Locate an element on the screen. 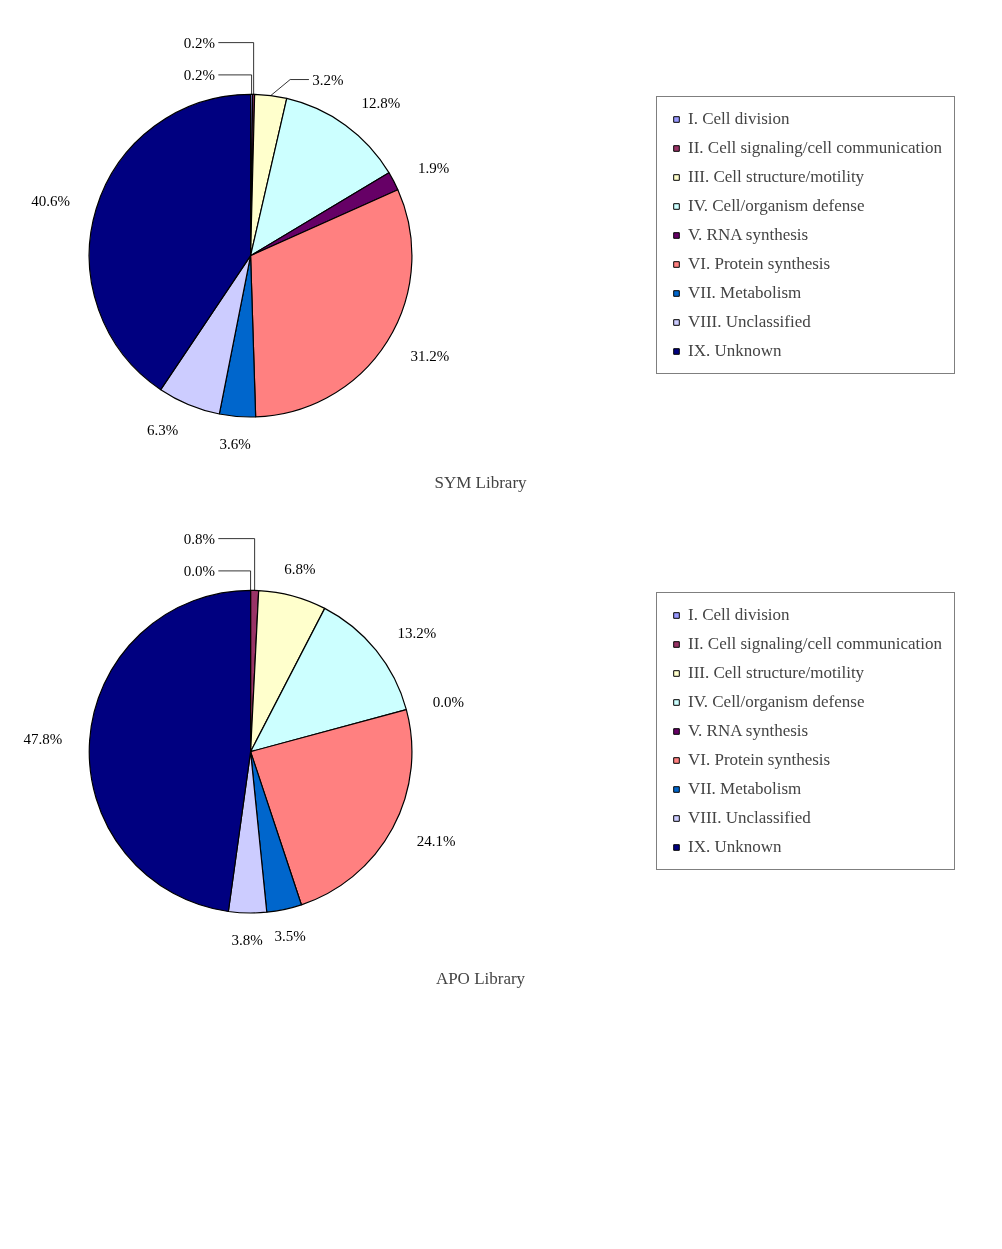  data-label: 12.8% is located at coordinates (381, 102).